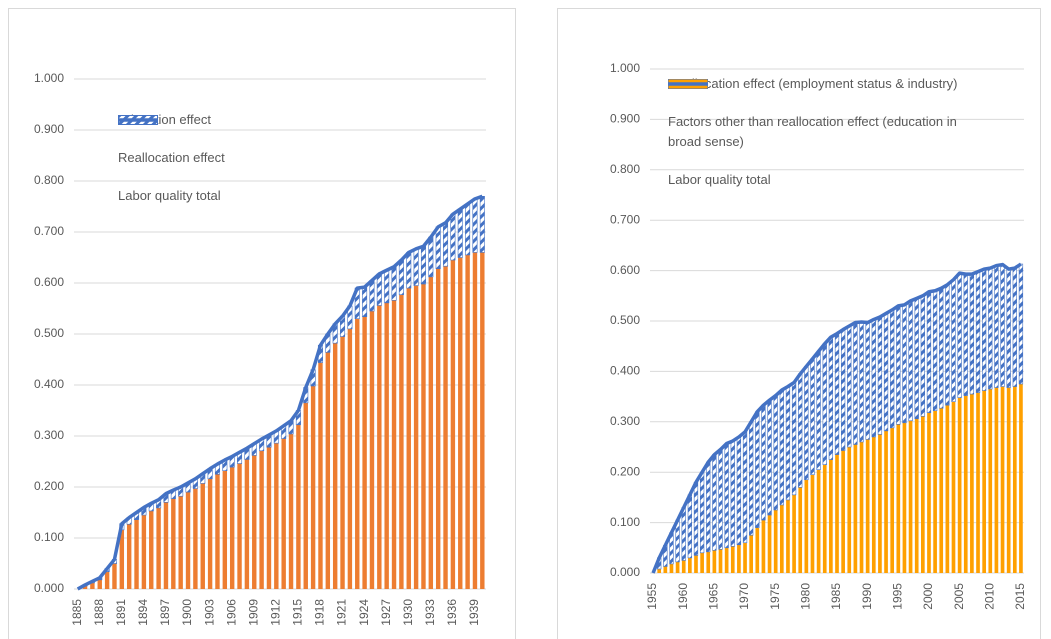 The image size is (1051, 639). I want to click on x-tick-label: 1909, so click(253, 612).